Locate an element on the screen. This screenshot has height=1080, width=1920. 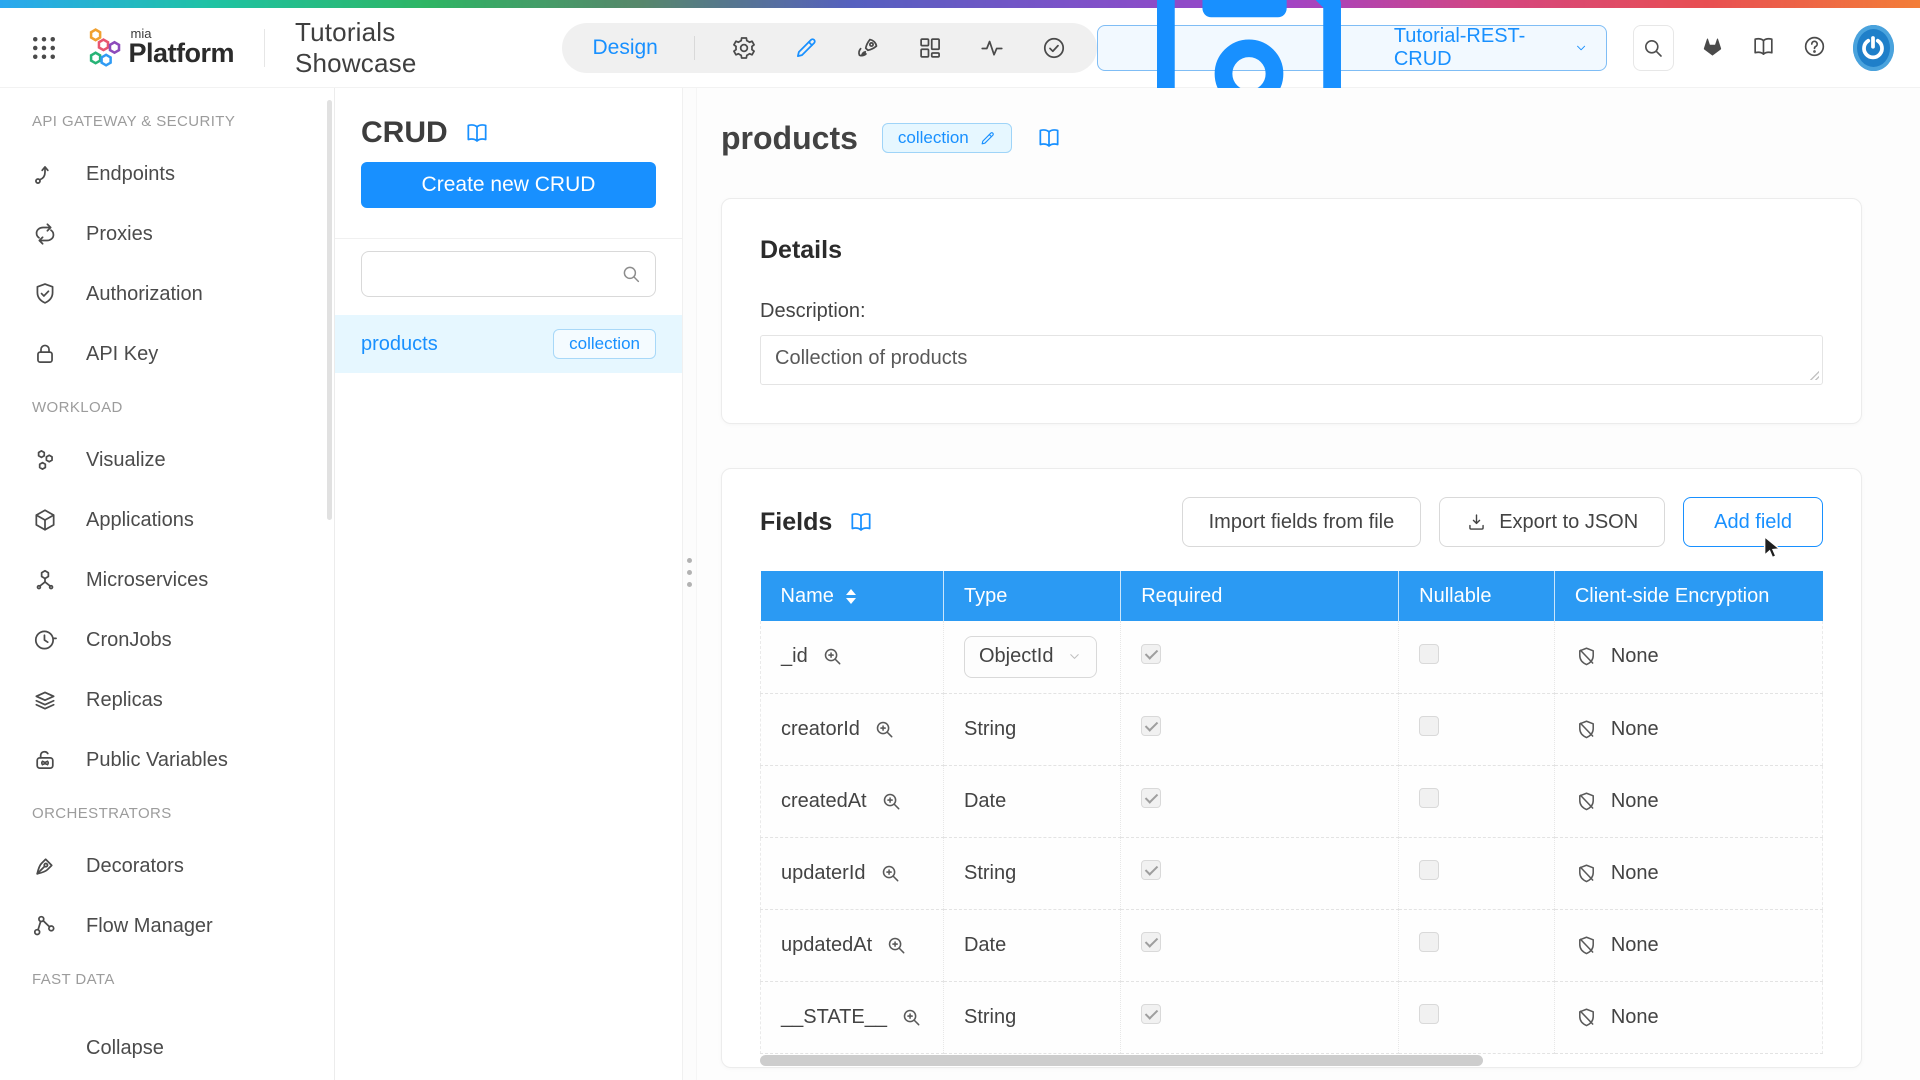
table-row-updatedAt: updatedAt Date None is located at coordinates (1292, 945).